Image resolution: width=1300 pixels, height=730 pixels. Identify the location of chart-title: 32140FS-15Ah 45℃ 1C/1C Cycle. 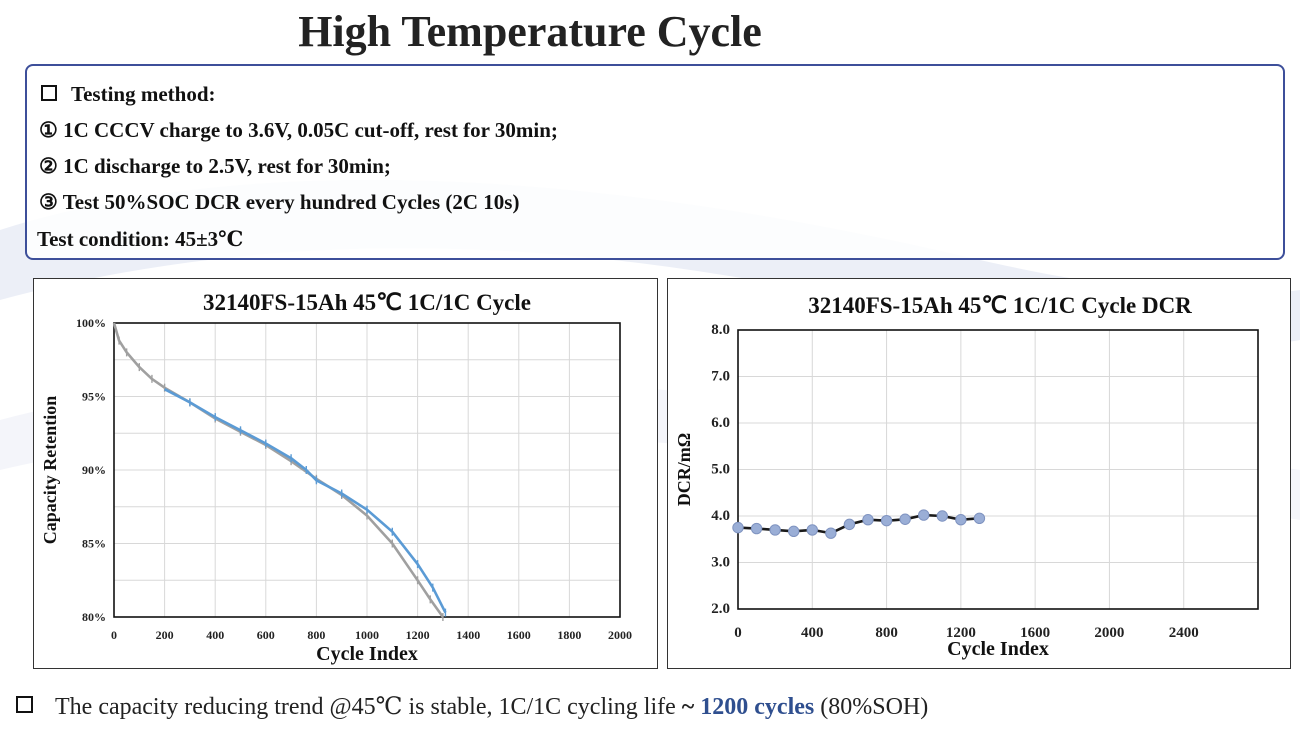
(367, 302).